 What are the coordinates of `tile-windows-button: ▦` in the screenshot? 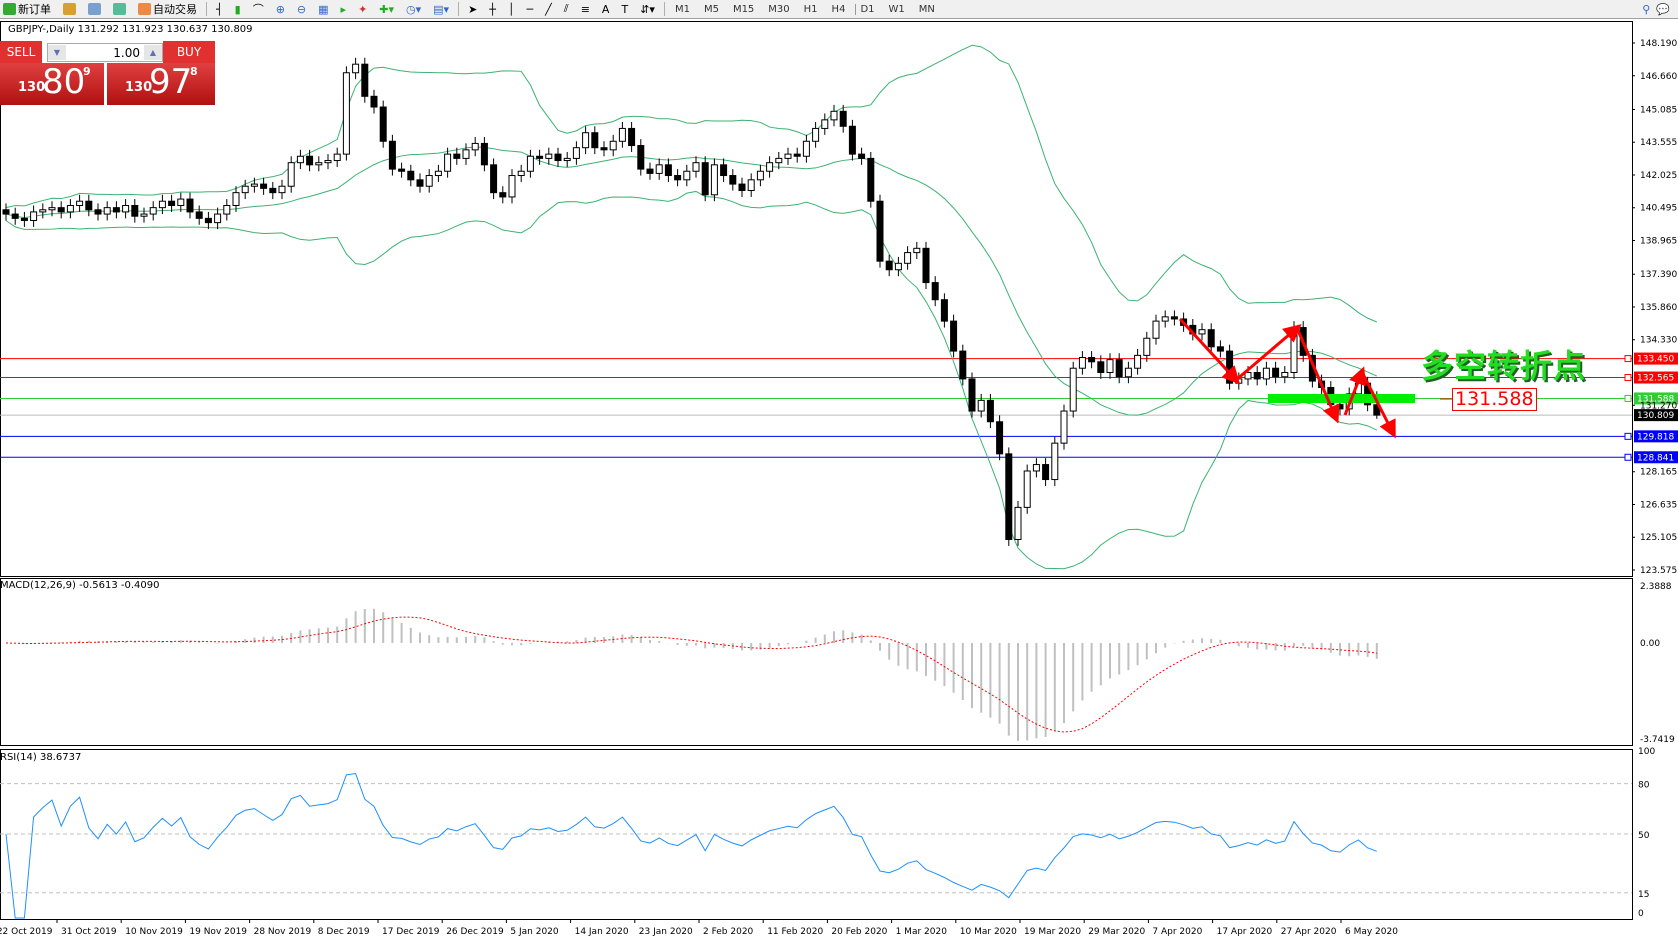 It's located at (323, 9).